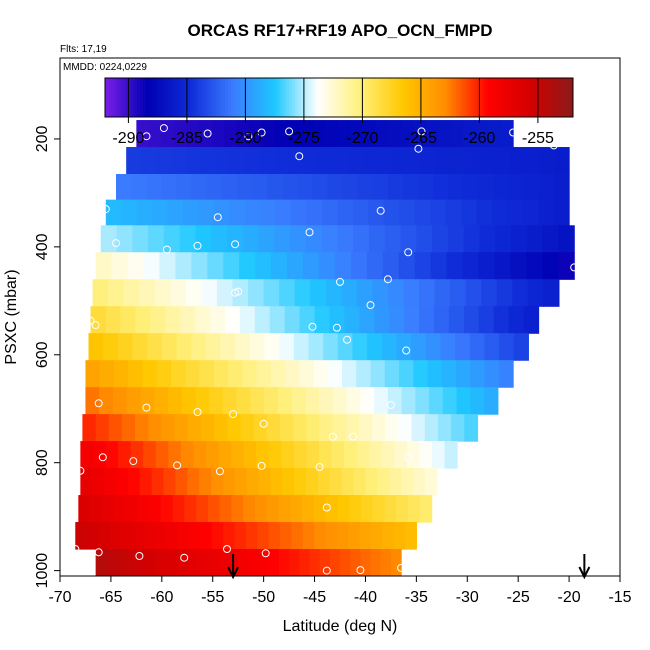  I want to click on colorbar-tick-label: -270, so click(362, 138).